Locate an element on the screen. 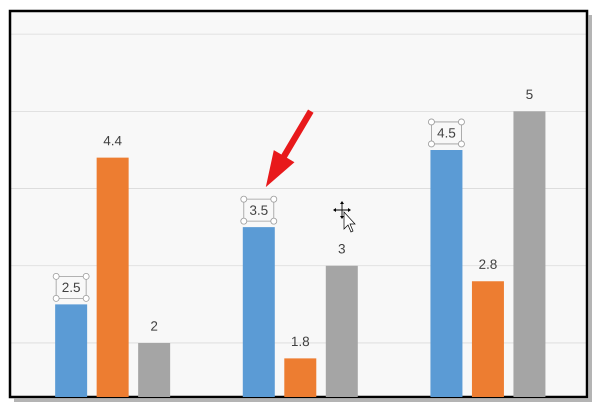  data-label: 4.5 is located at coordinates (446, 133).